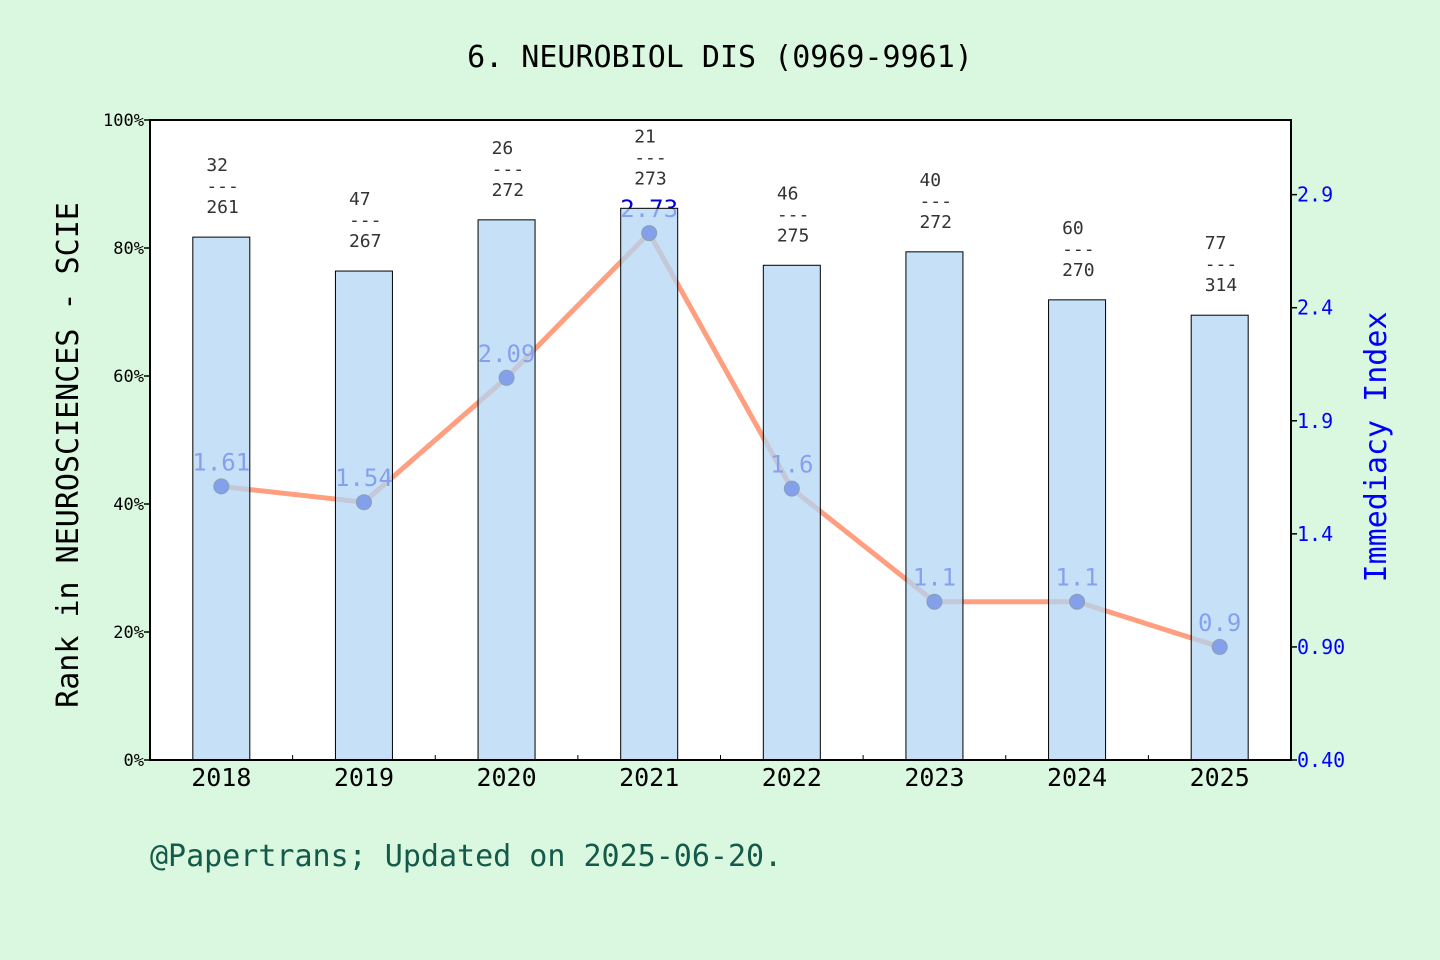 Image resolution: width=1440 pixels, height=960 pixels. Describe the element at coordinates (68, 455) in the screenshot. I see `left-axis-label: Rank in NEUROSCIENCES - SCIE` at that location.